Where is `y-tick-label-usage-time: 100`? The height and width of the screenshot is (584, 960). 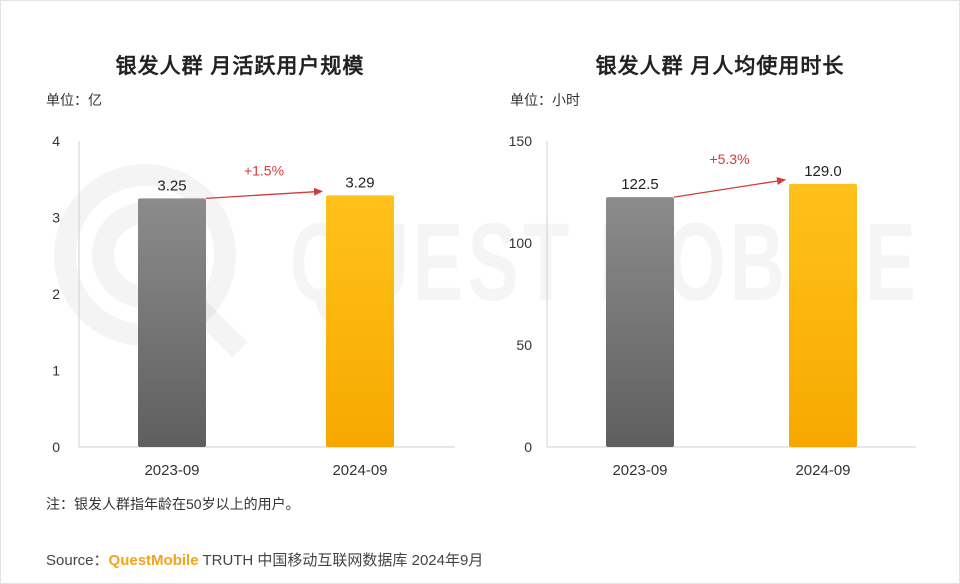 y-tick-label-usage-time: 100 is located at coordinates (521, 243).